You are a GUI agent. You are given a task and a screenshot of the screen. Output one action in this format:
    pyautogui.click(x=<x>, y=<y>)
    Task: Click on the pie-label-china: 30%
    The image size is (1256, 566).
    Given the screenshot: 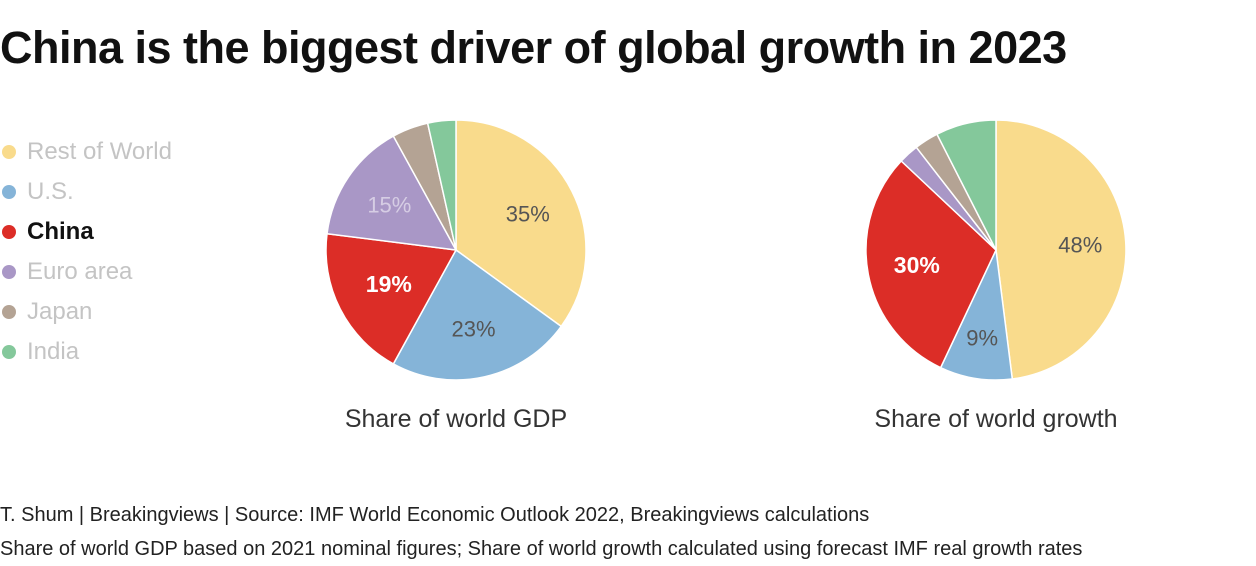 What is the action you would take?
    pyautogui.click(x=917, y=265)
    